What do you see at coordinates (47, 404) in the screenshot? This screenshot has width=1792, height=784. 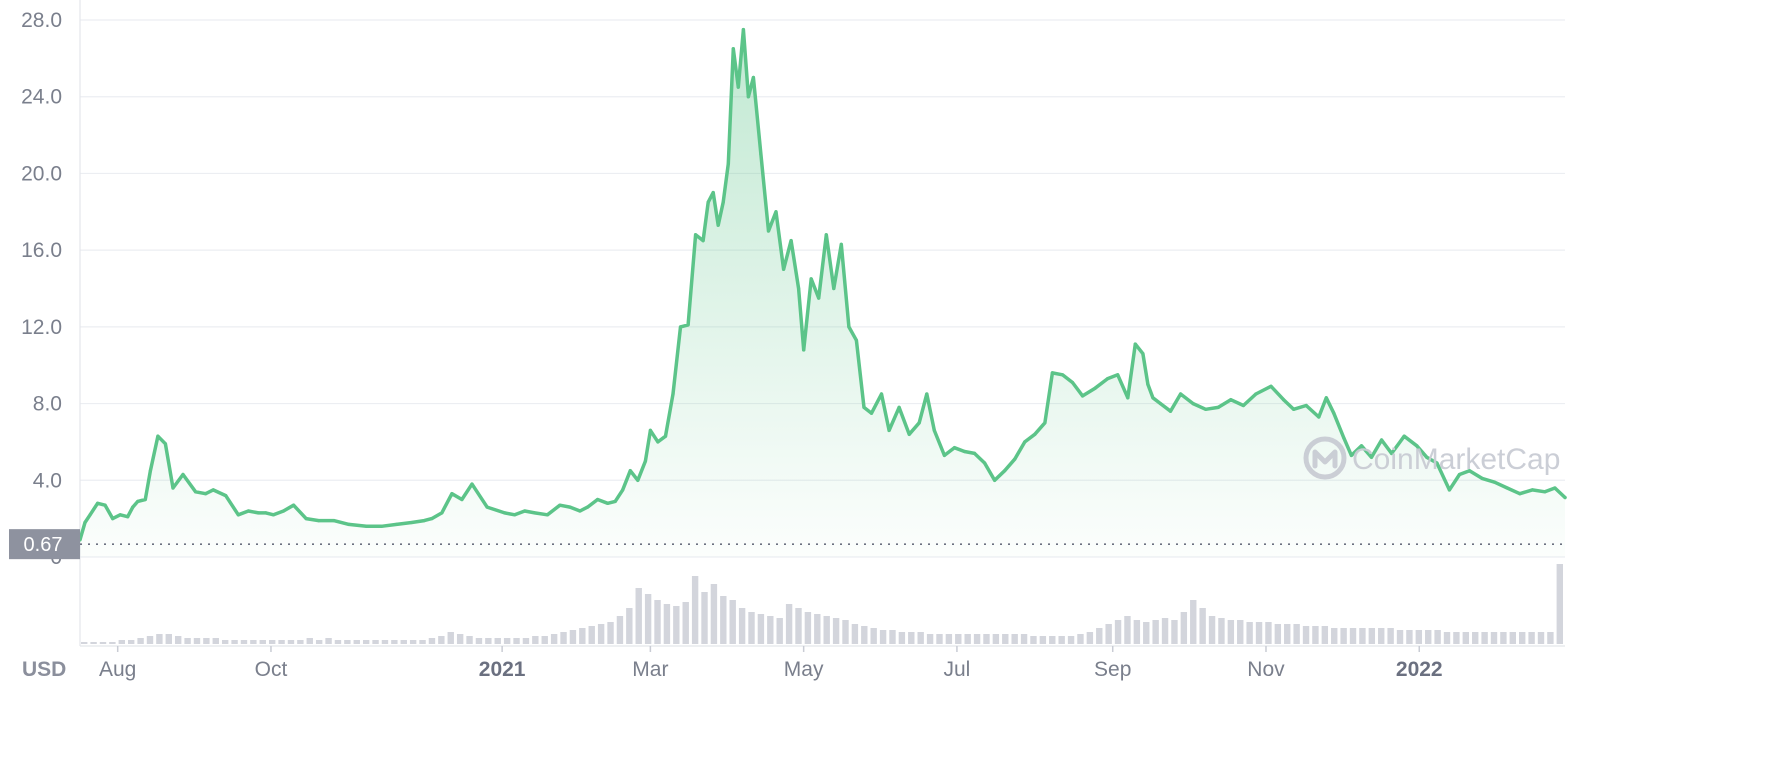 I see `y-tick-label: 8.0` at bounding box center [47, 404].